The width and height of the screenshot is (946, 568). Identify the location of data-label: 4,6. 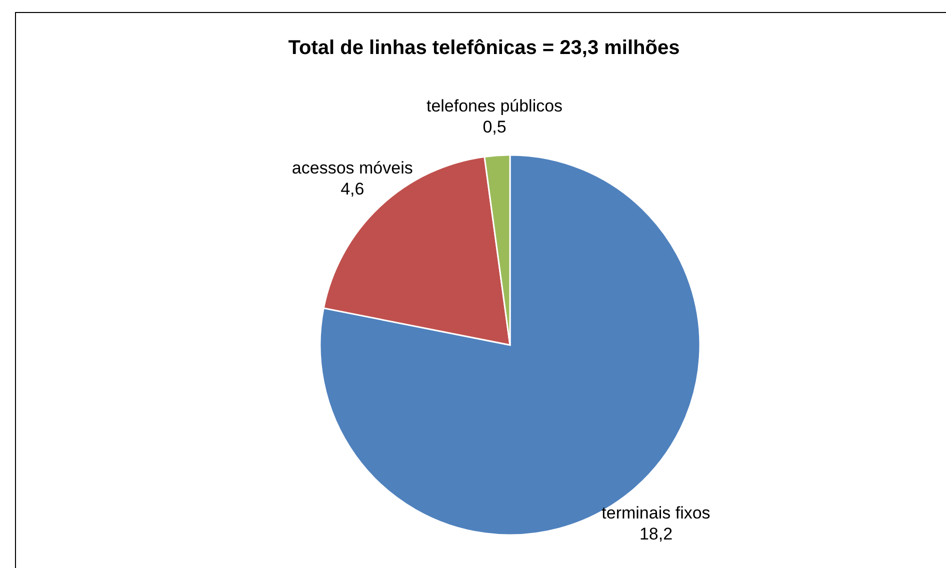
(352, 189).